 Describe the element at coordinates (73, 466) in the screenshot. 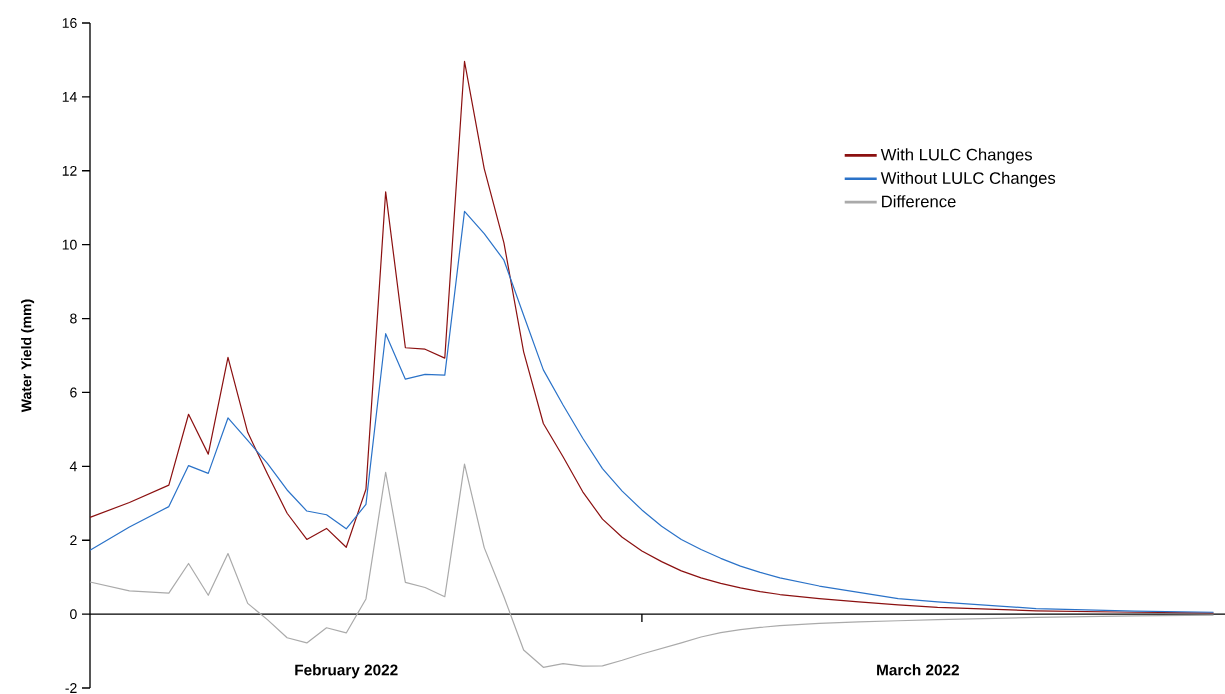

I see `y-tick-label: 4` at that location.